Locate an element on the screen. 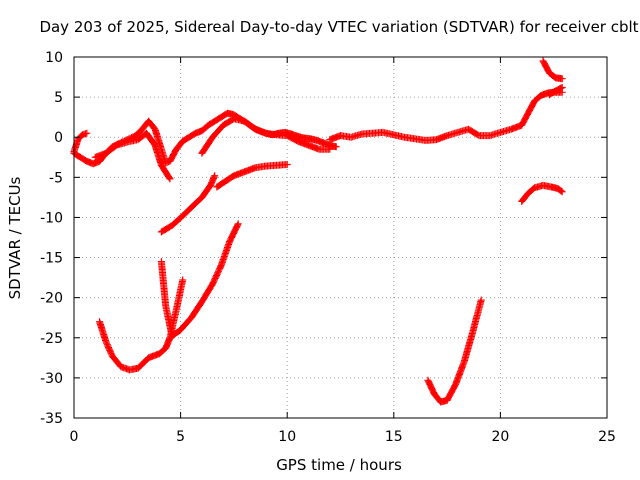 This screenshot has width=640, height=480. y-tick-label: -30 is located at coordinates (51, 379).